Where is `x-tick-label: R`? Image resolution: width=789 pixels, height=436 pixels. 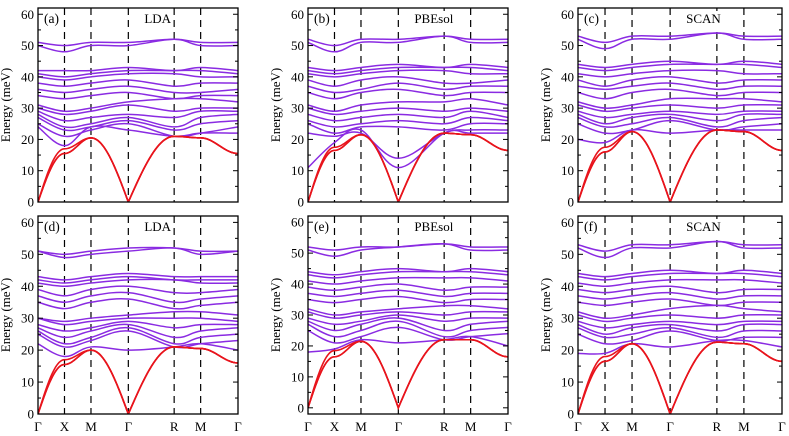
x-tick-label: R is located at coordinates (174, 426).